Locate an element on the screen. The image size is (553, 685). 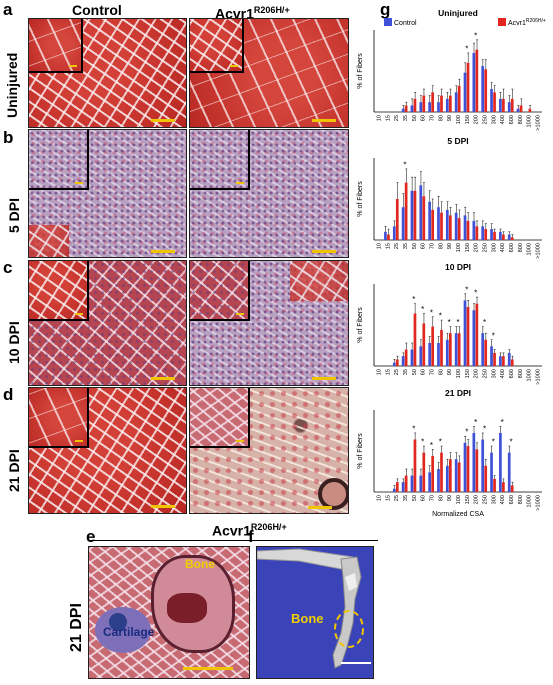
inset-mutant-21dpi is located at coordinates (220, 418).